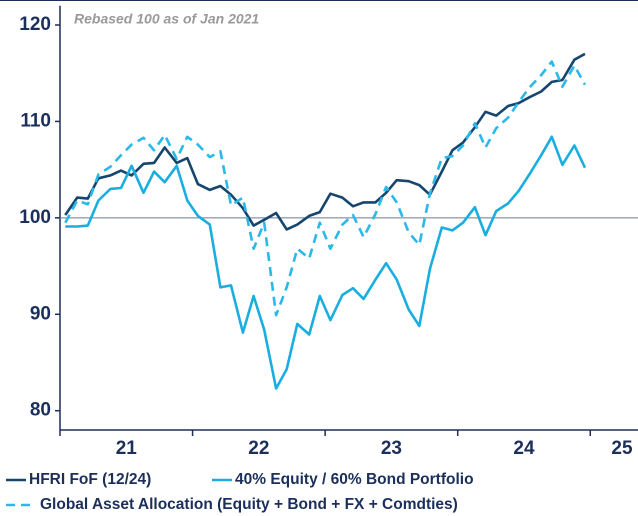  Describe the element at coordinates (622, 448) in the screenshot. I see `x-tick-label: 25` at that location.